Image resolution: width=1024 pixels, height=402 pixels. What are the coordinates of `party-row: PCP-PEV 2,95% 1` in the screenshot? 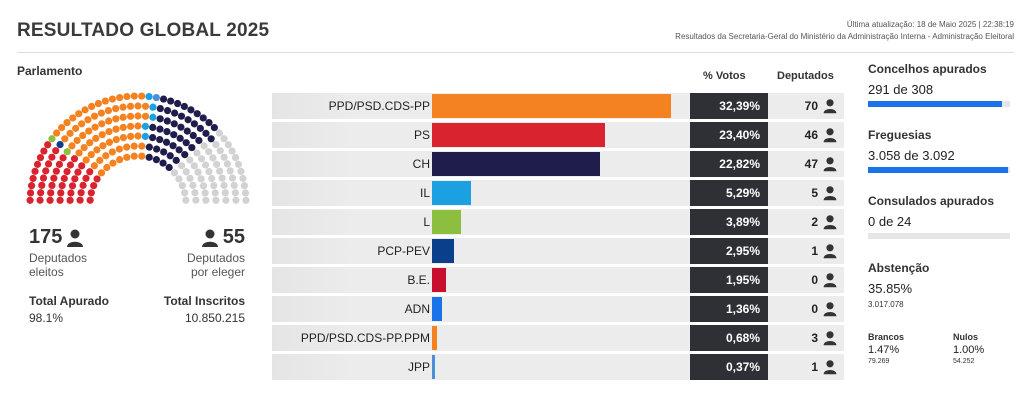 It's located at (558, 251).